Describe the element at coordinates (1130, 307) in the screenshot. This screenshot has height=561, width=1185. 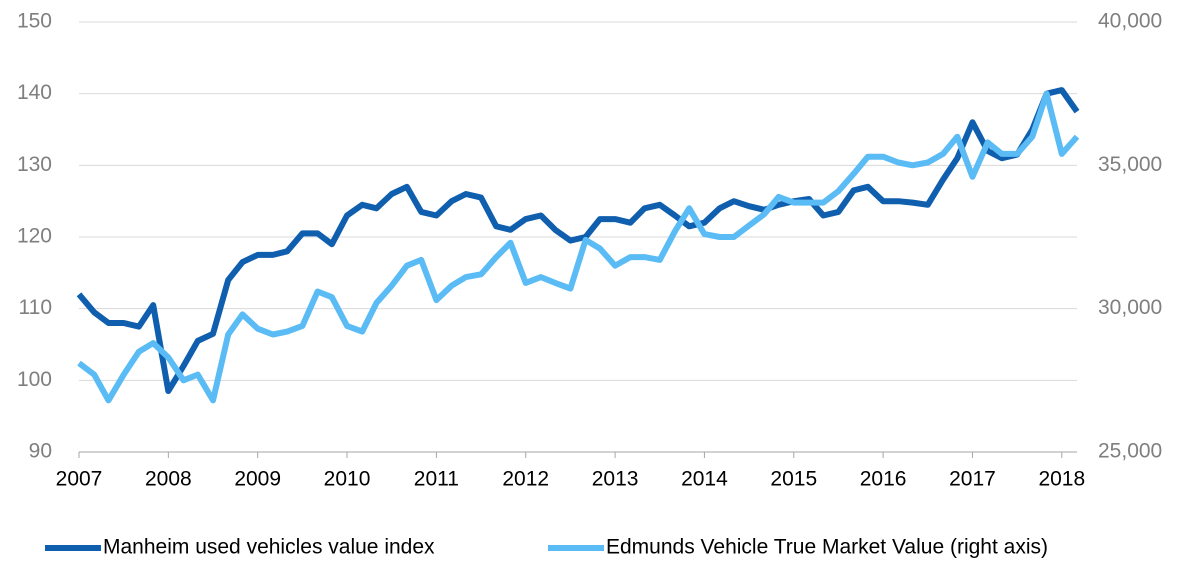
I see `y2-tick-label: 30,000` at that location.